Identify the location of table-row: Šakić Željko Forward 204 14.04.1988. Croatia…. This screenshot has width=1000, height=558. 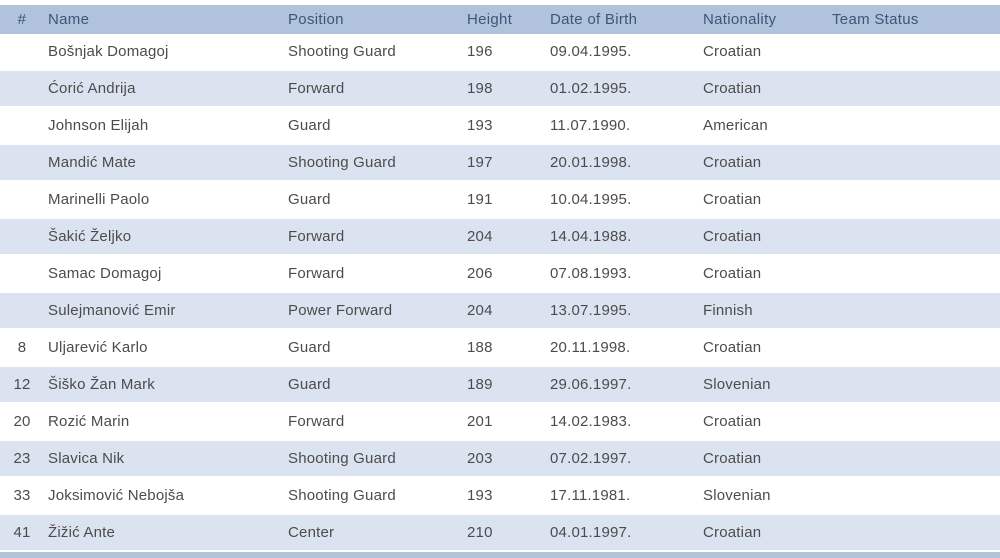
(500, 236).